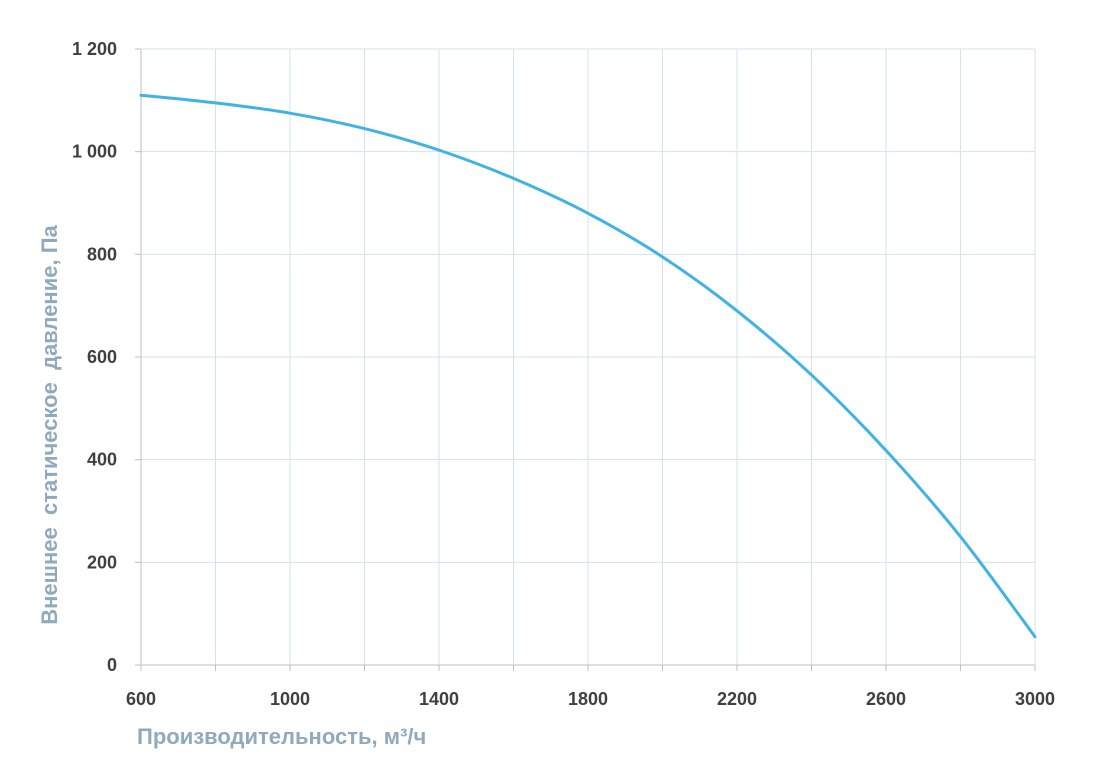 The height and width of the screenshot is (761, 1099). What do you see at coordinates (886, 699) in the screenshot?
I see `x-tick-label: 2600` at bounding box center [886, 699].